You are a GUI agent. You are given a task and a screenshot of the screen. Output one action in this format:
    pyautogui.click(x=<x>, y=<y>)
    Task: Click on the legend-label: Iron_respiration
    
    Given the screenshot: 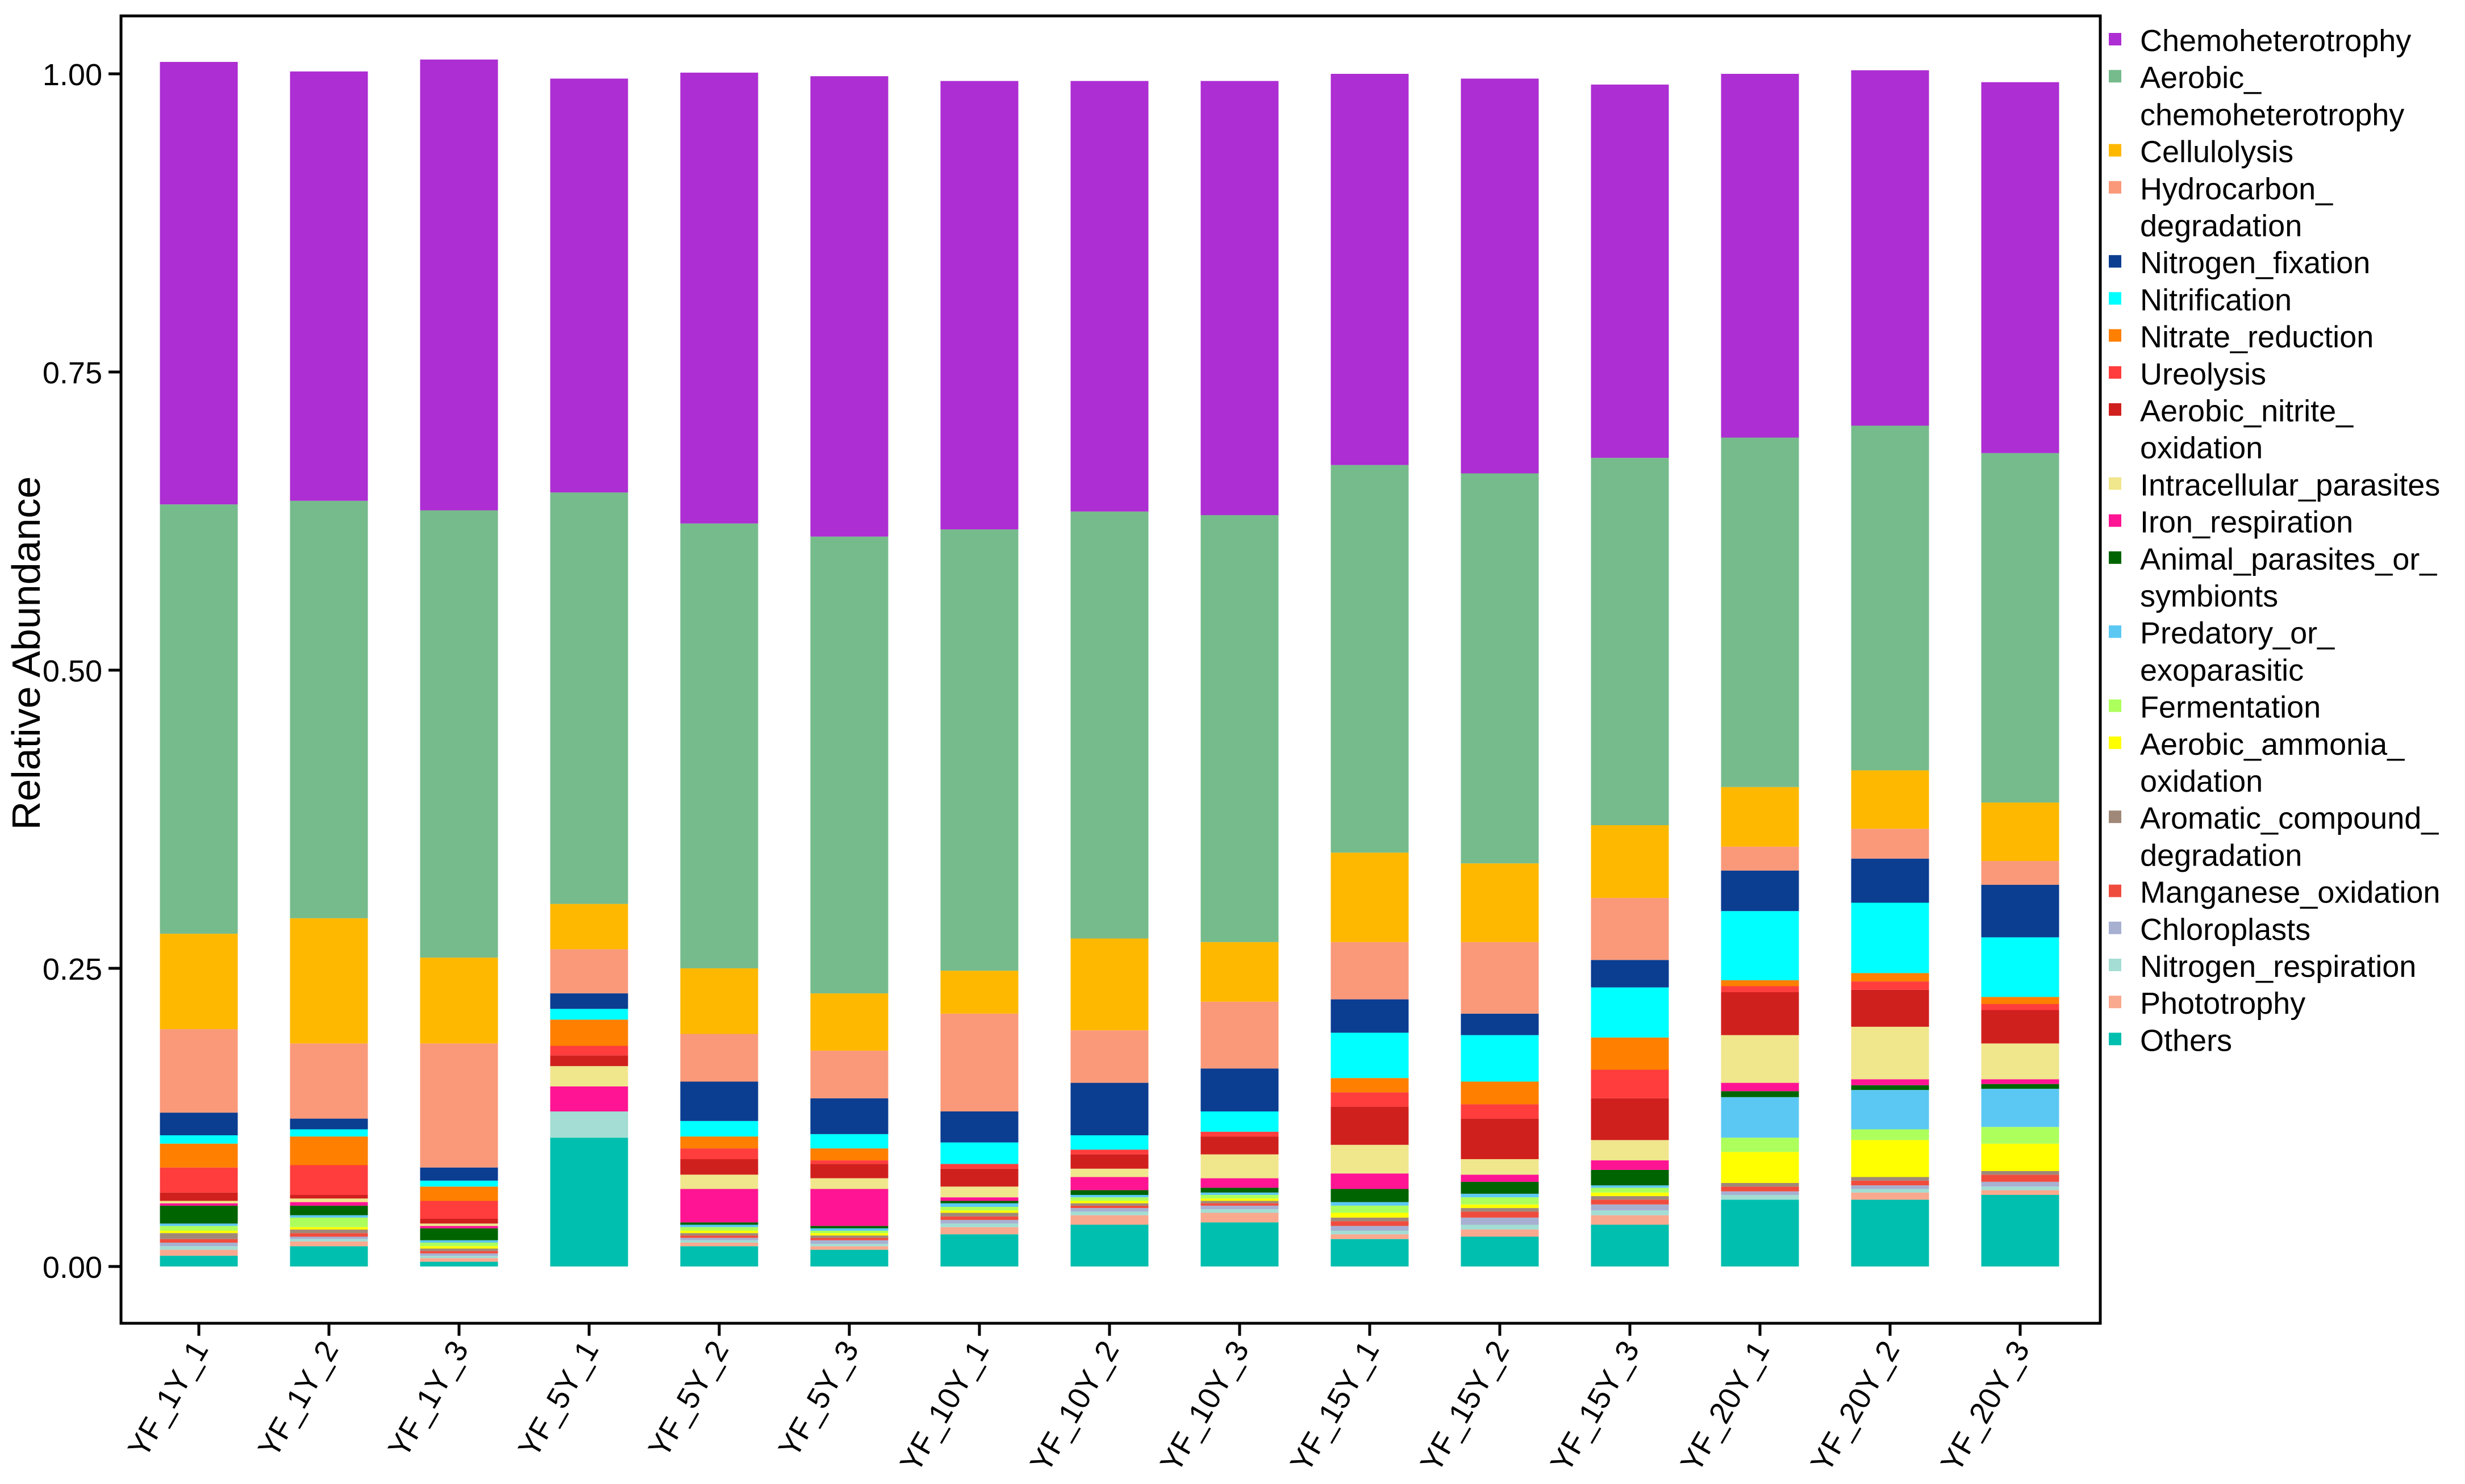 What is the action you would take?
    pyautogui.click(x=2246, y=522)
    